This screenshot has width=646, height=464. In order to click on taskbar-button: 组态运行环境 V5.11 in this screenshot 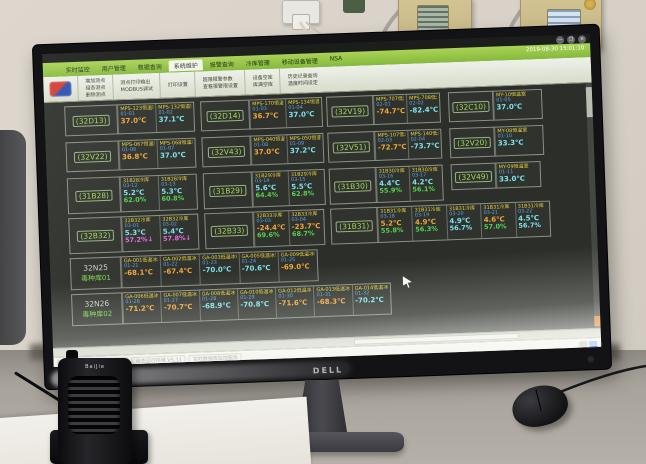, I will do `click(159, 360)`.